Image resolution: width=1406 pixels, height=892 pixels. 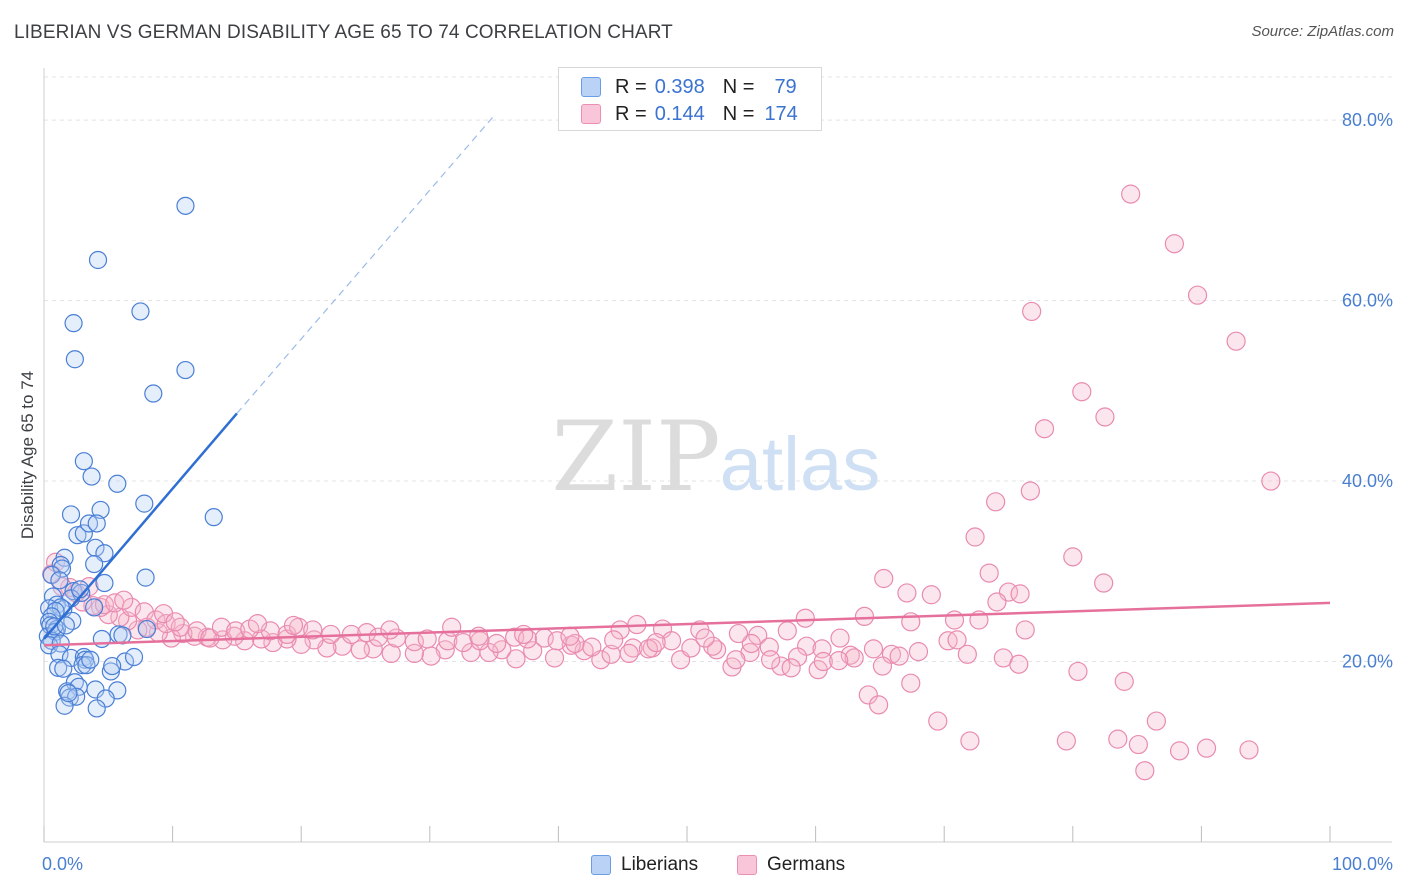 What do you see at coordinates (631, 113) in the screenshot?
I see `r-label: R =` at bounding box center [631, 113].